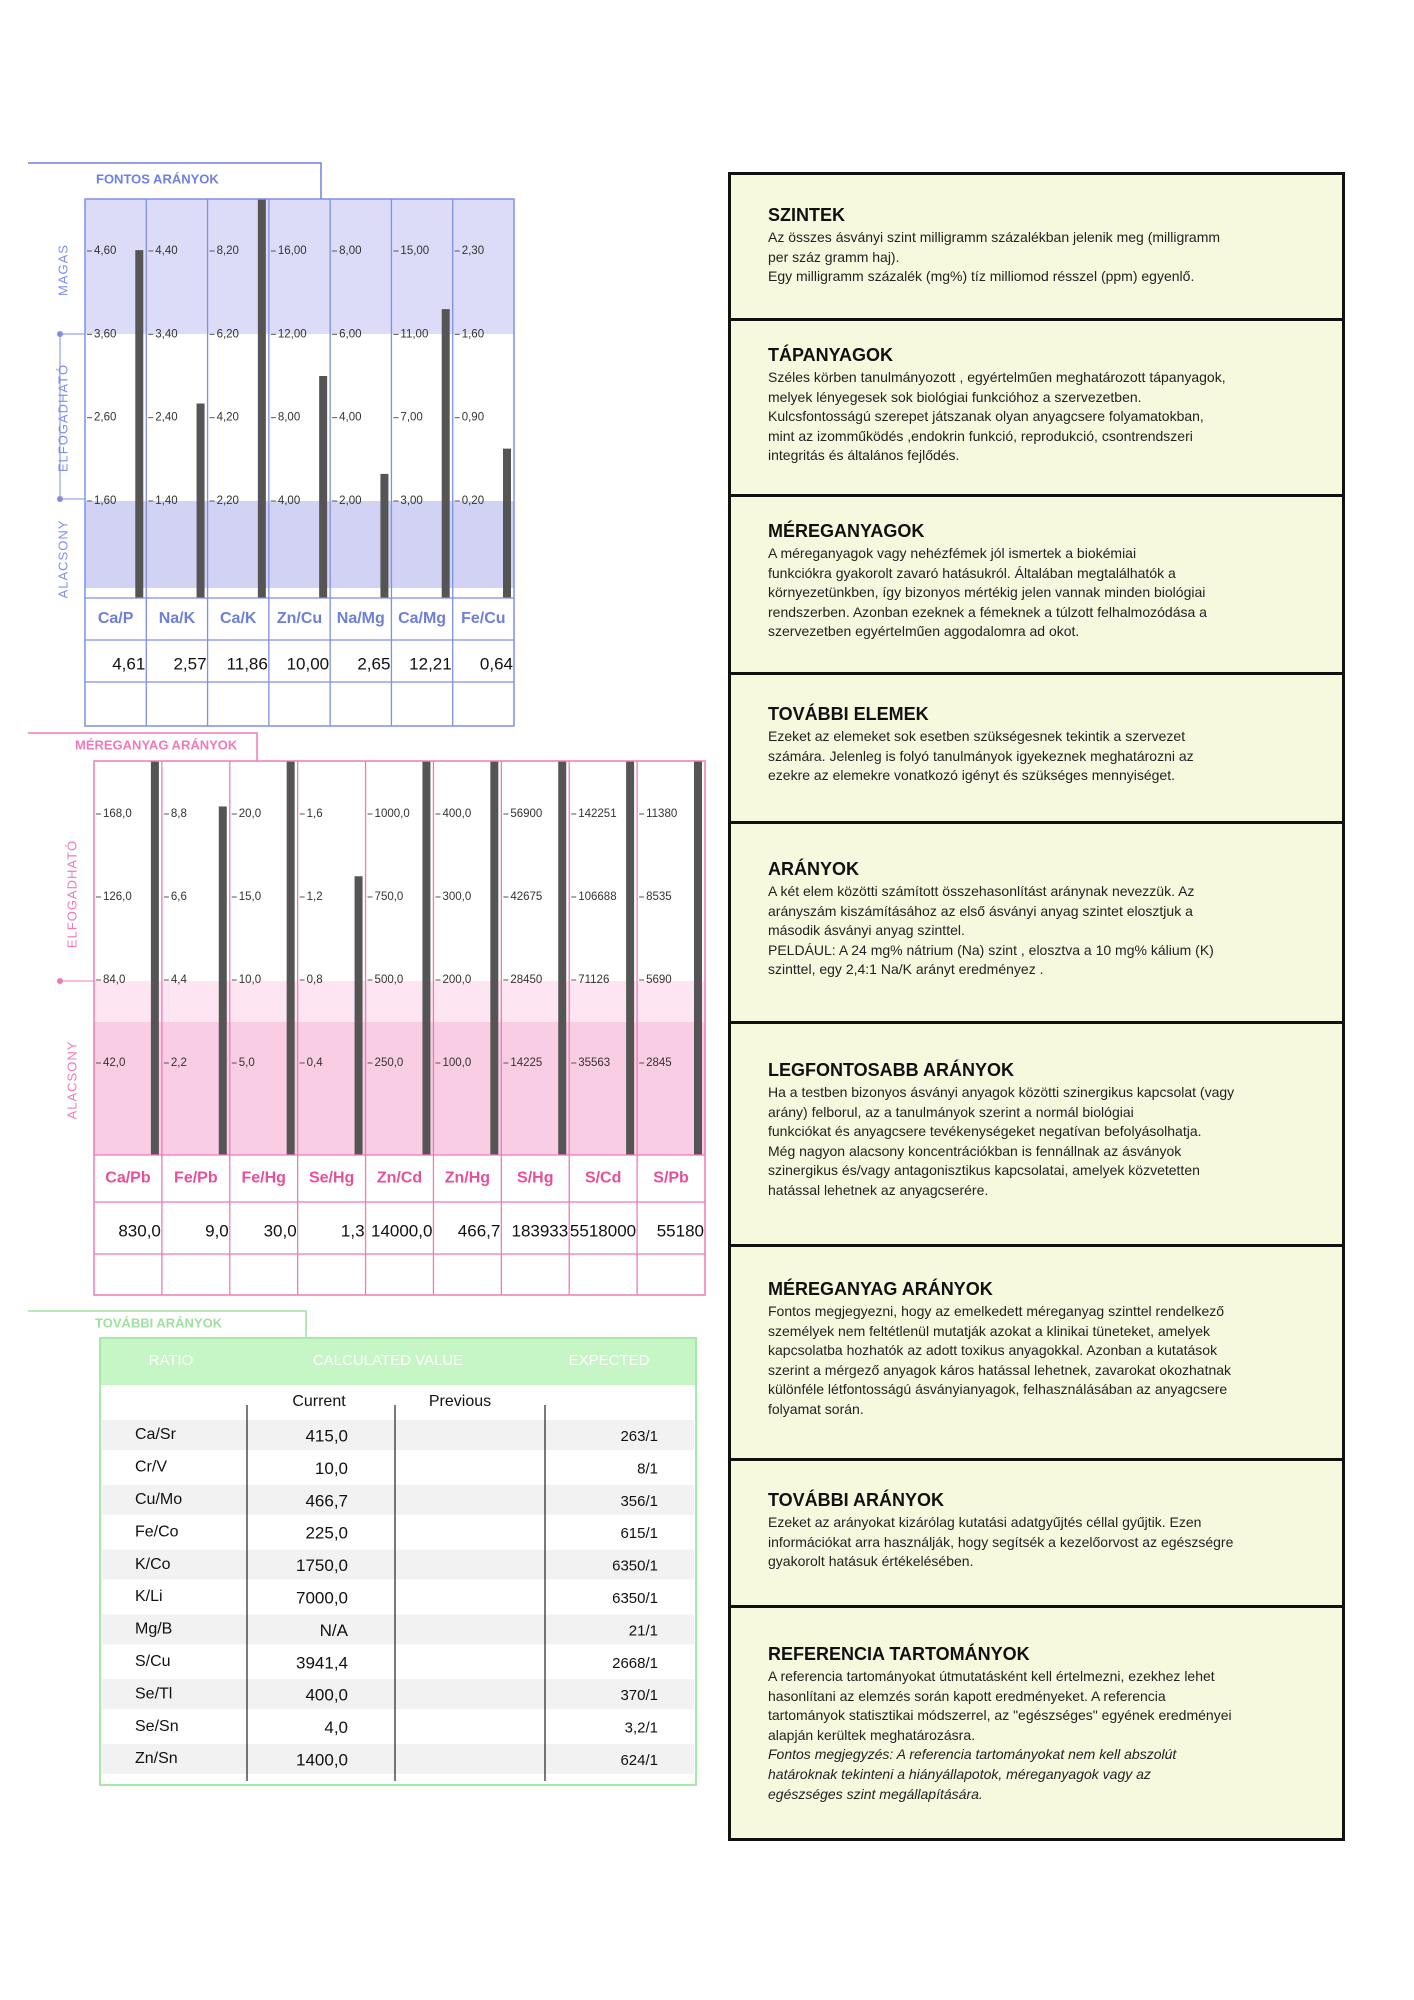 The width and height of the screenshot is (1414, 2000). What do you see at coordinates (71, 894) in the screenshot?
I see `zone-label: ELFOGADHATÓ` at bounding box center [71, 894].